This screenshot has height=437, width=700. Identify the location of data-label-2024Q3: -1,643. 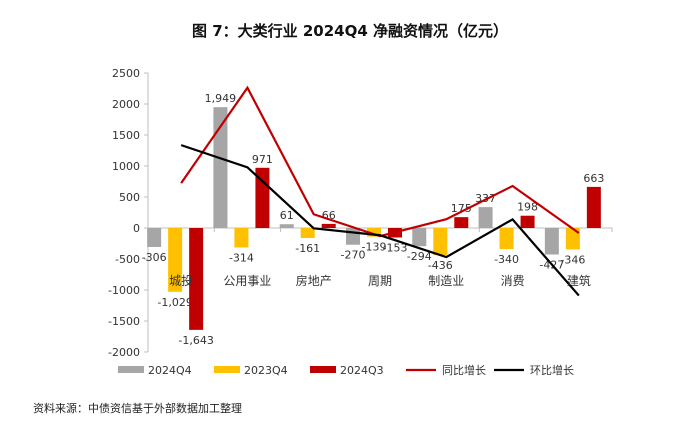
(195, 340).